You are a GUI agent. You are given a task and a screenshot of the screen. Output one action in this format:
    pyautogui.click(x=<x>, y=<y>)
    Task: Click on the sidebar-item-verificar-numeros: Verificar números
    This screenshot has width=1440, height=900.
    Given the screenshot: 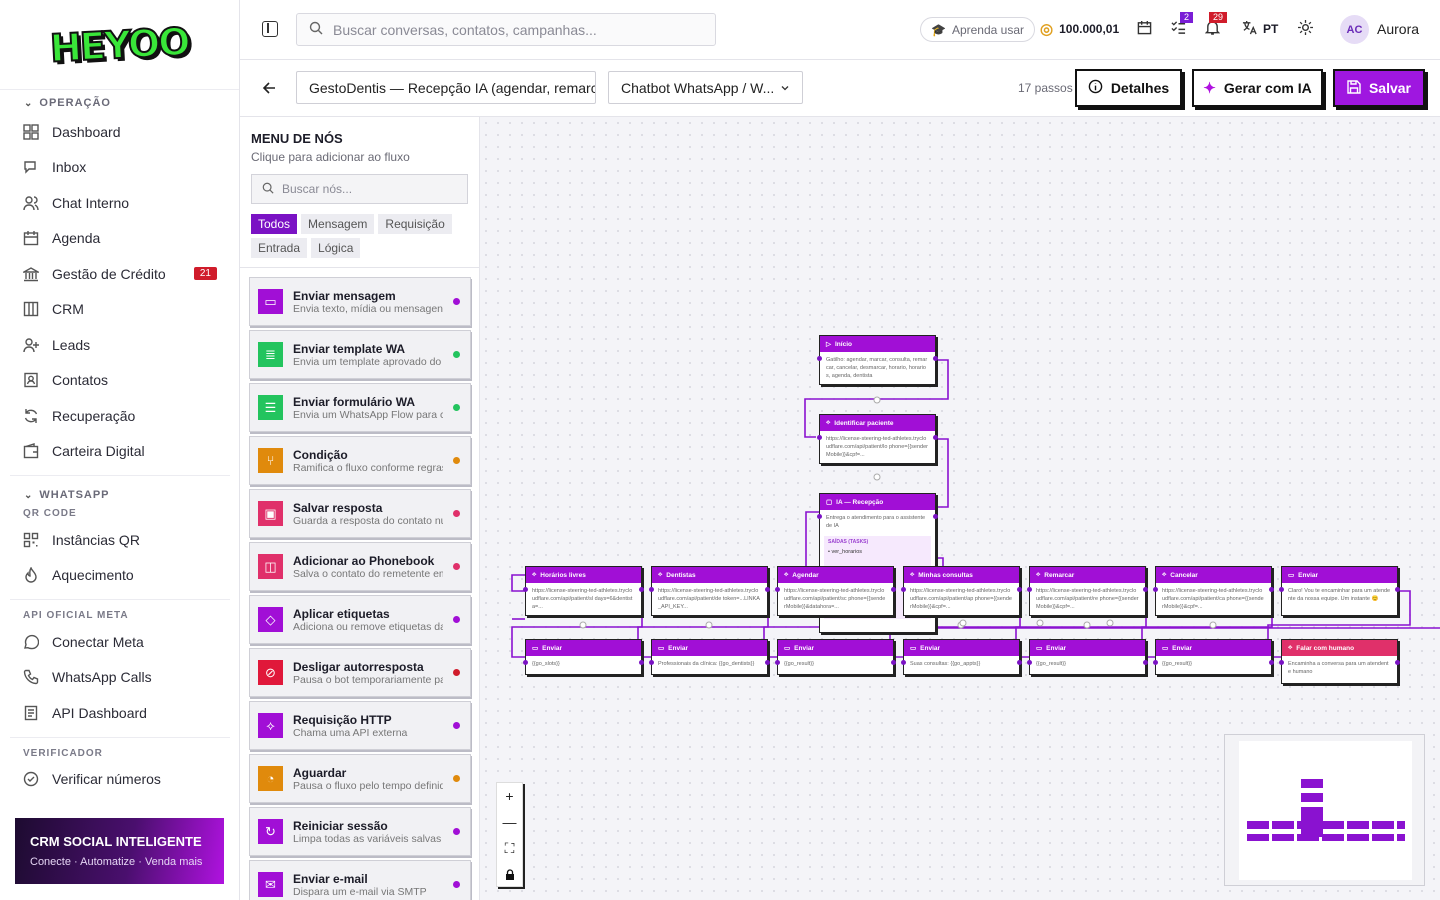 What is the action you would take?
    pyautogui.click(x=120, y=780)
    